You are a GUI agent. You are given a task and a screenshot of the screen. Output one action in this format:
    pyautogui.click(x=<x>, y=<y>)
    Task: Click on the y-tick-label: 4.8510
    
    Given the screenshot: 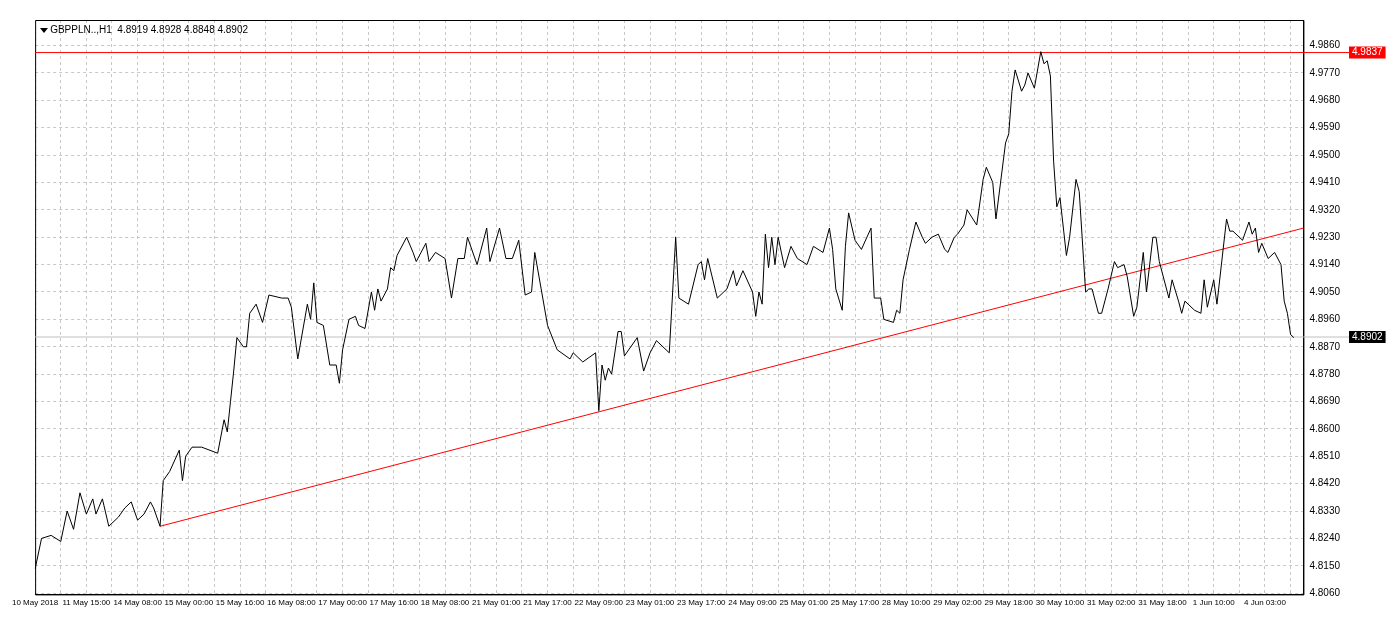 What is the action you would take?
    pyautogui.click(x=1325, y=456)
    